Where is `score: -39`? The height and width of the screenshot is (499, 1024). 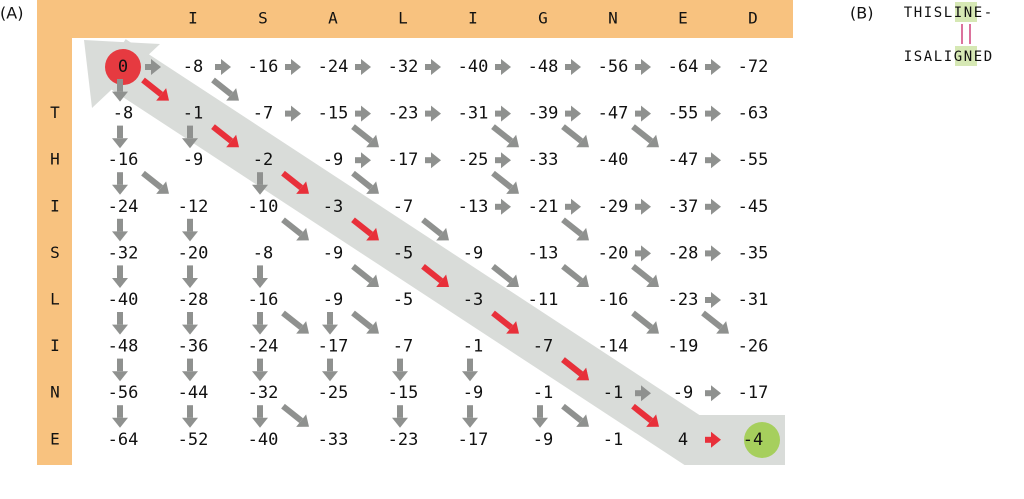 score: -39 is located at coordinates (543, 114).